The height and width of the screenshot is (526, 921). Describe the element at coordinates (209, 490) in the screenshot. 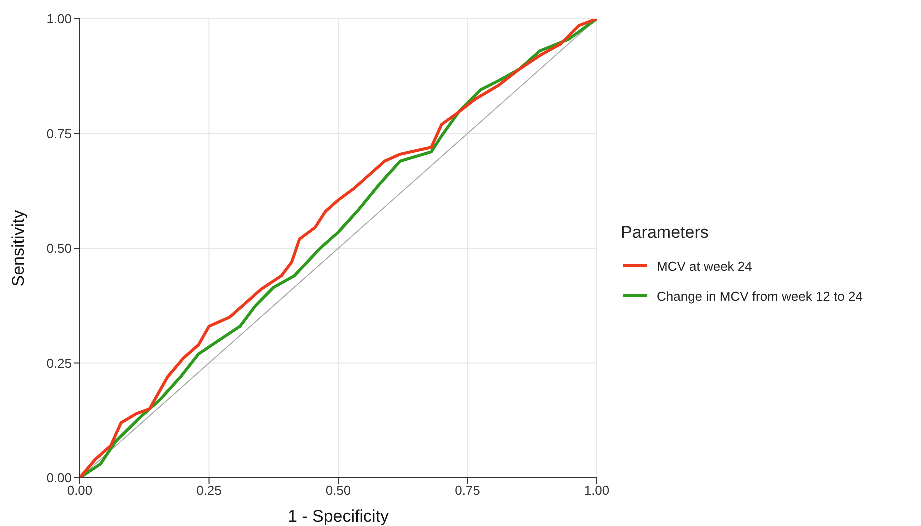

I see `x-tick-label: 0.25` at that location.